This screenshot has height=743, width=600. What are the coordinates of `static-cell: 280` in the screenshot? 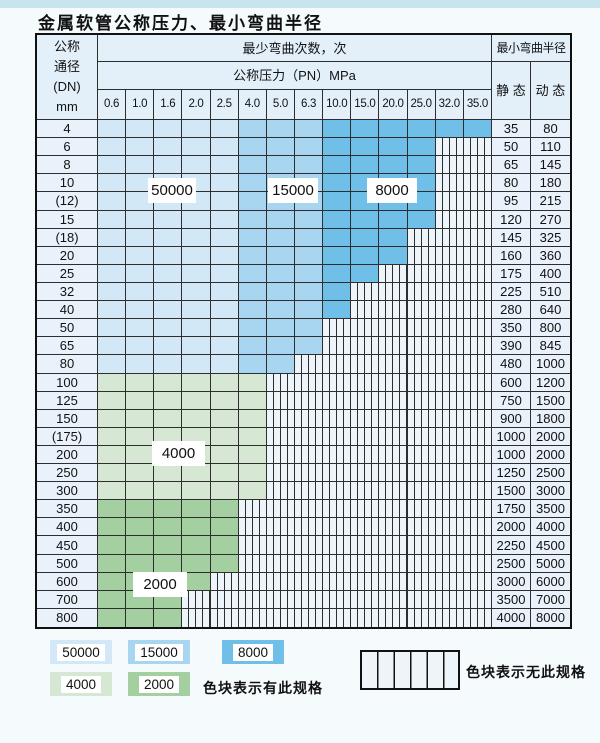 It's located at (511, 310).